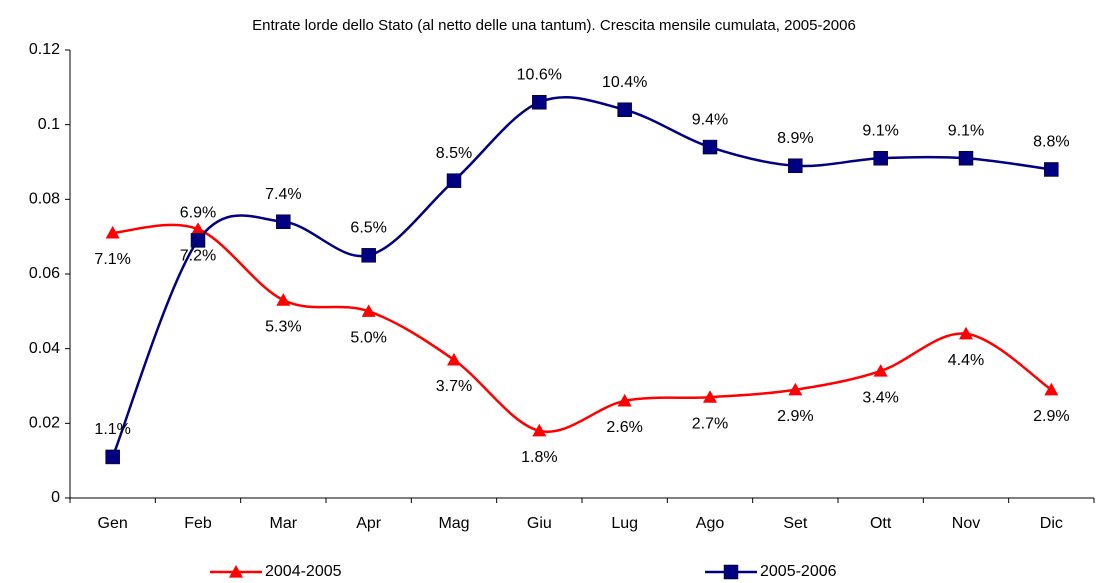 This screenshot has height=583, width=1109. What do you see at coordinates (49, 124) in the screenshot?
I see `y-tick-label: 0.1` at bounding box center [49, 124].